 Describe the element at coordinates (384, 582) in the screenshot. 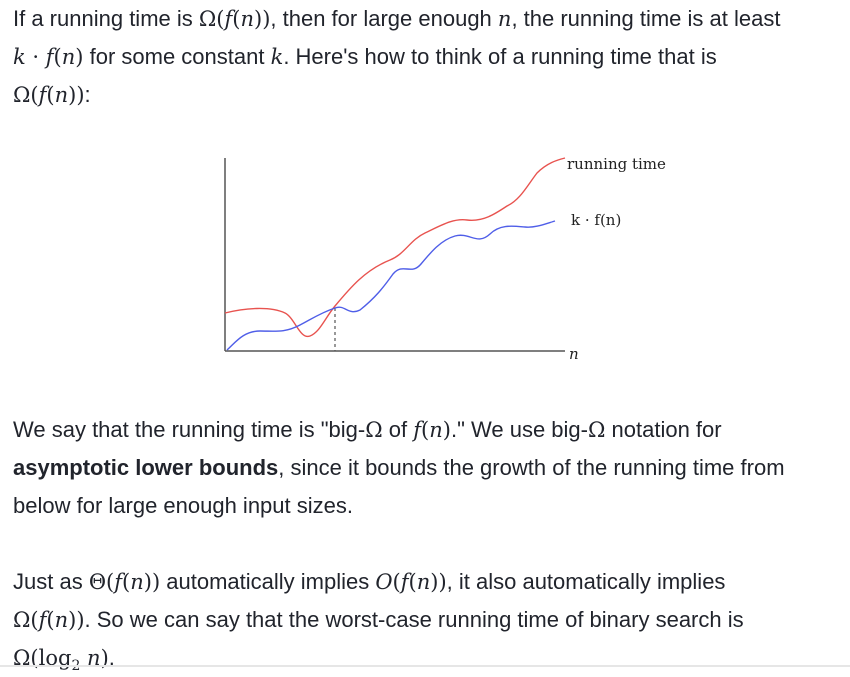

I see `big-o-symbol: O` at that location.